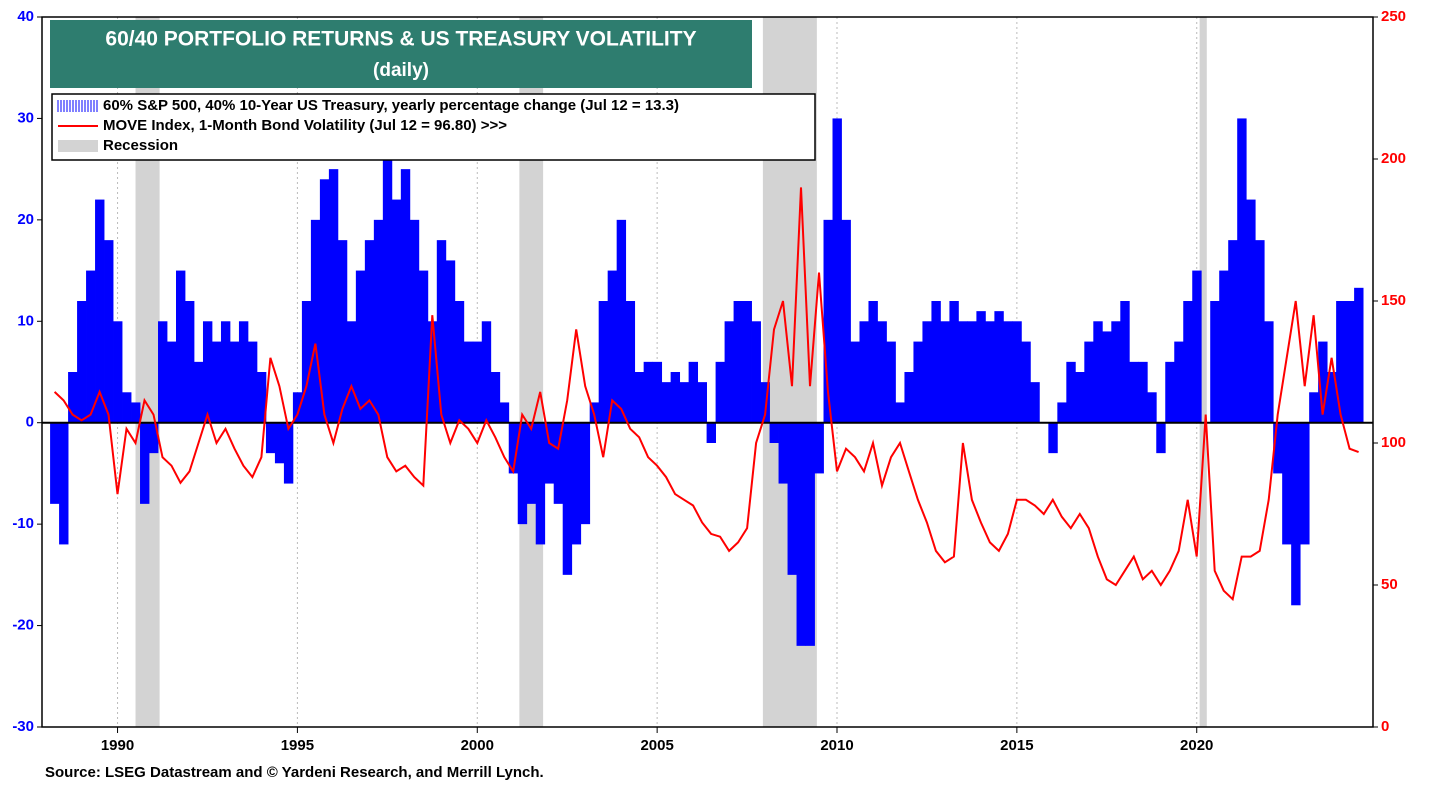  I want to click on y-tick-label: 30, so click(25, 117).